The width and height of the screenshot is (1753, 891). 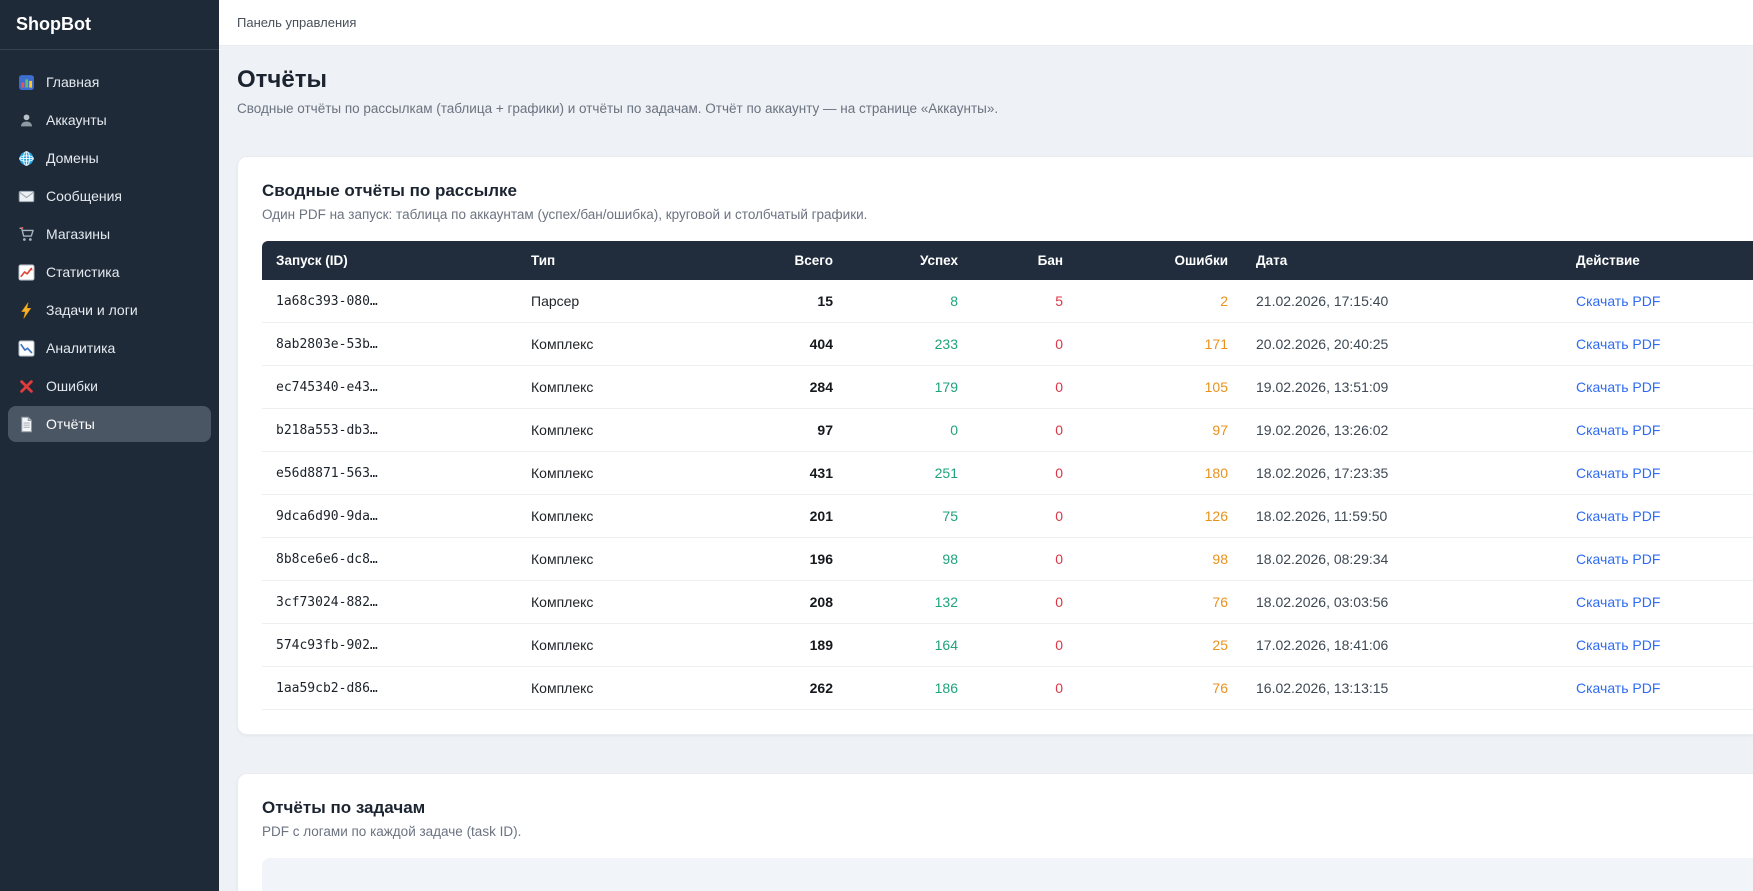 What do you see at coordinates (72, 386) in the screenshot?
I see `sidebar-item-label: Ошибки` at bounding box center [72, 386].